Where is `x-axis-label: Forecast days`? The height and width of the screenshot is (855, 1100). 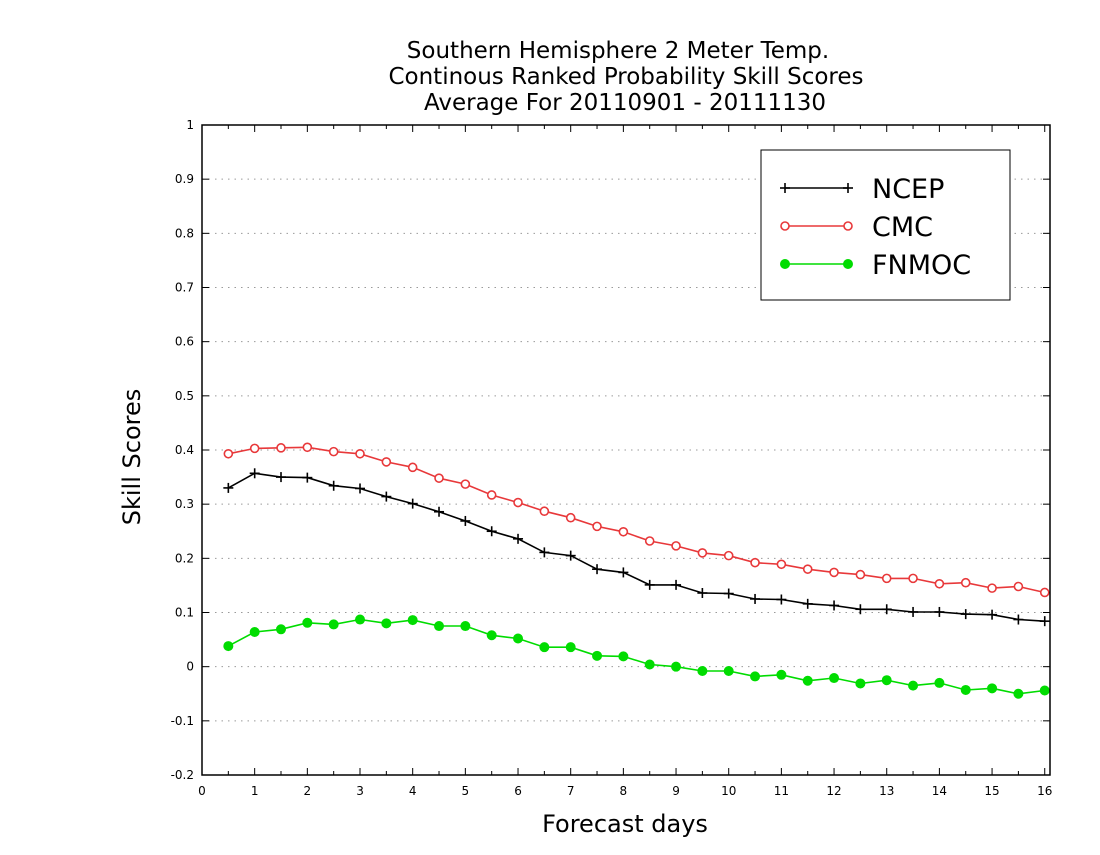 x-axis-label: Forecast days is located at coordinates (625, 824).